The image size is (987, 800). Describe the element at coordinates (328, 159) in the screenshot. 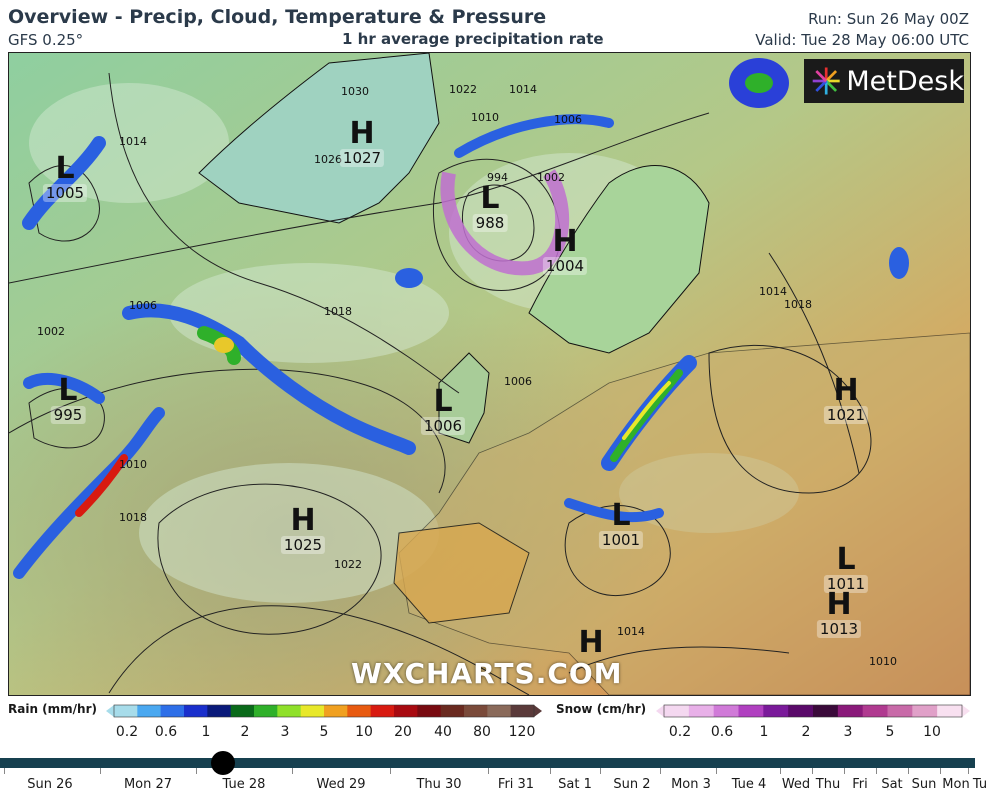

I see `isobar-label: 1026` at that location.